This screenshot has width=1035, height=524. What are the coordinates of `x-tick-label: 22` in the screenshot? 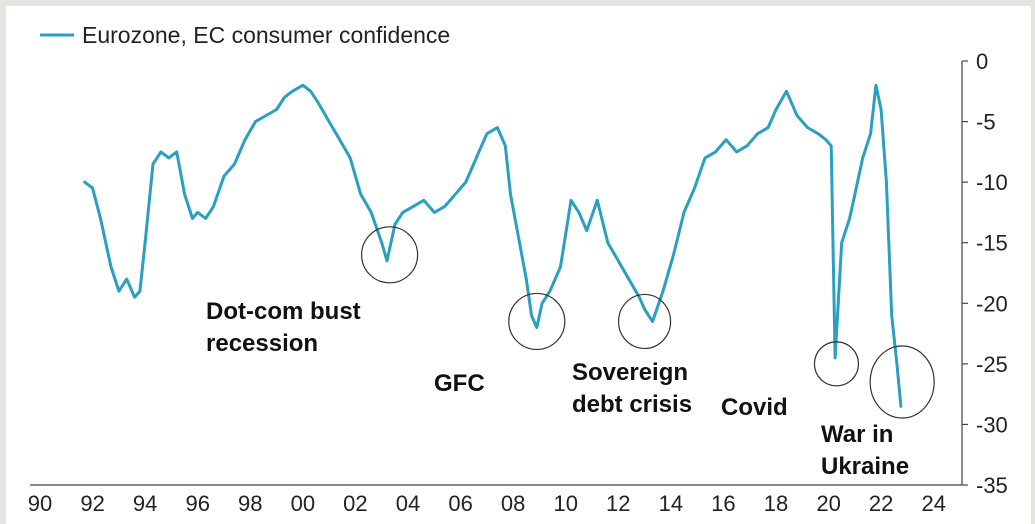 It's located at (881, 503).